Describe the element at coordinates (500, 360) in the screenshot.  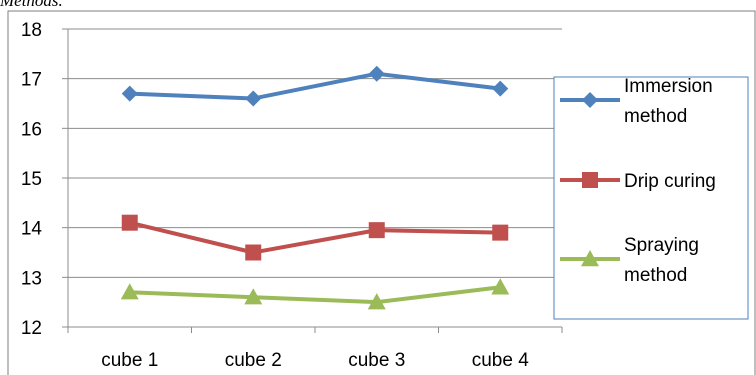
I see `x-tick-label: cube 4` at that location.